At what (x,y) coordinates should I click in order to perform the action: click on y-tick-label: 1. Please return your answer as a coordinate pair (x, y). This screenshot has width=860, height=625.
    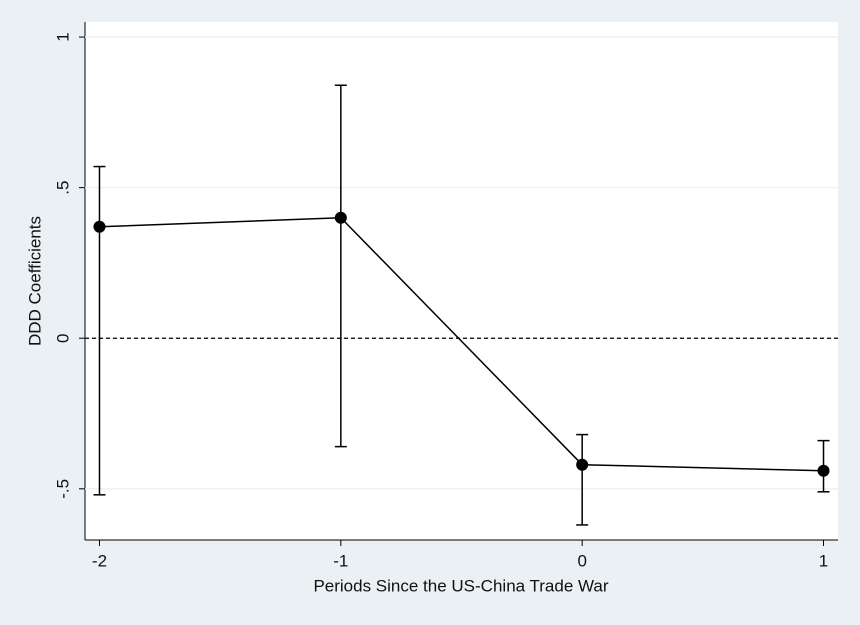
    Looking at the image, I should click on (62, 36).